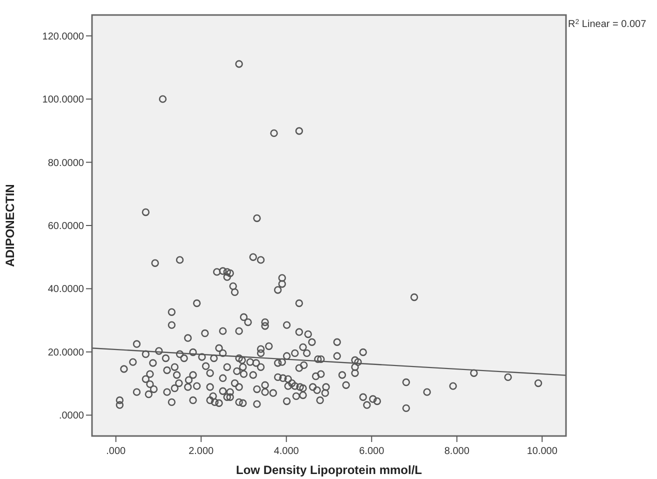 This screenshot has width=657, height=479. Describe the element at coordinates (116, 451) in the screenshot. I see `x-tick-label: .000` at that location.